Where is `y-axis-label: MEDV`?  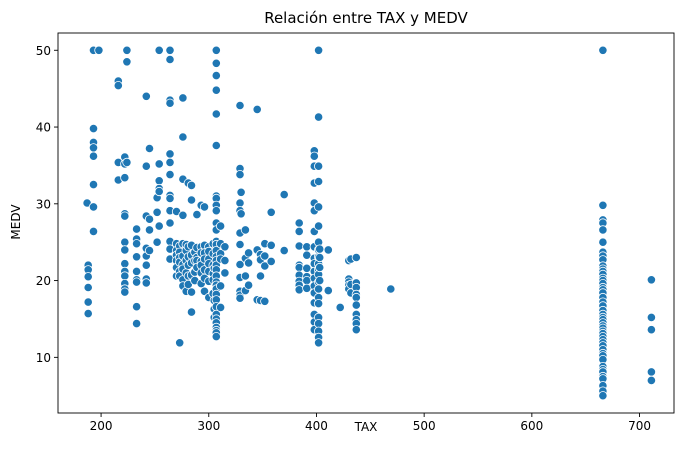 y-axis-label: MEDV is located at coordinates (16, 222).